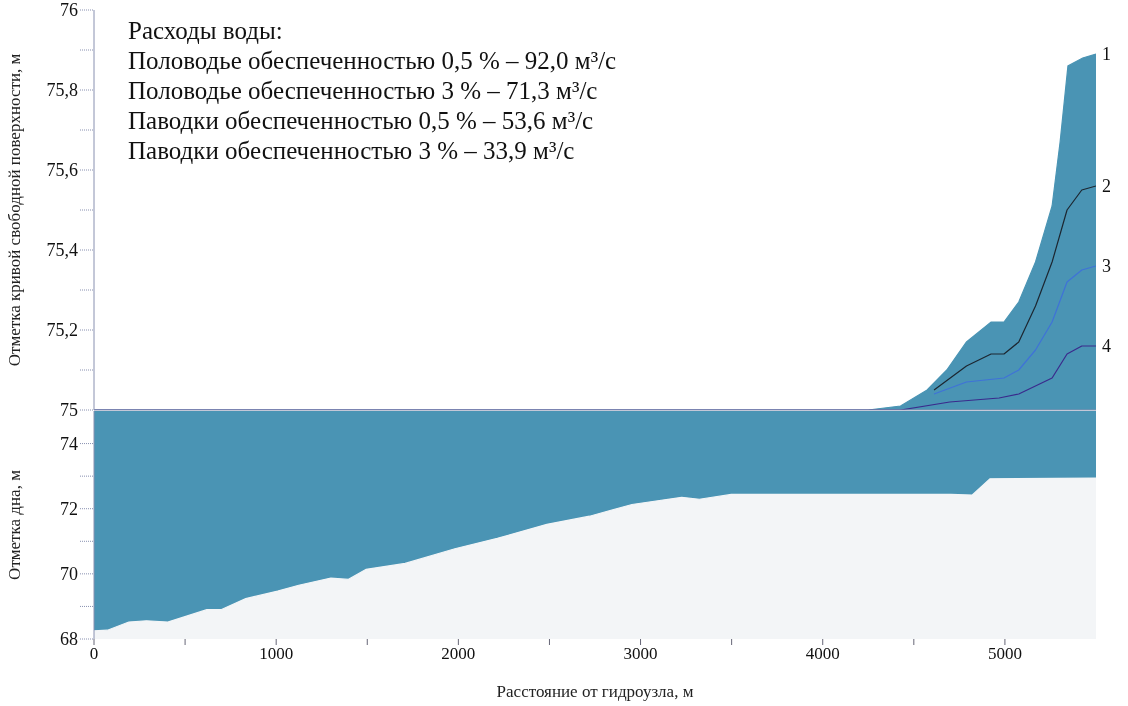 The width and height of the screenshot is (1128, 706). What do you see at coordinates (69, 443) in the screenshot?
I see `y-tick-label: 74` at bounding box center [69, 443].